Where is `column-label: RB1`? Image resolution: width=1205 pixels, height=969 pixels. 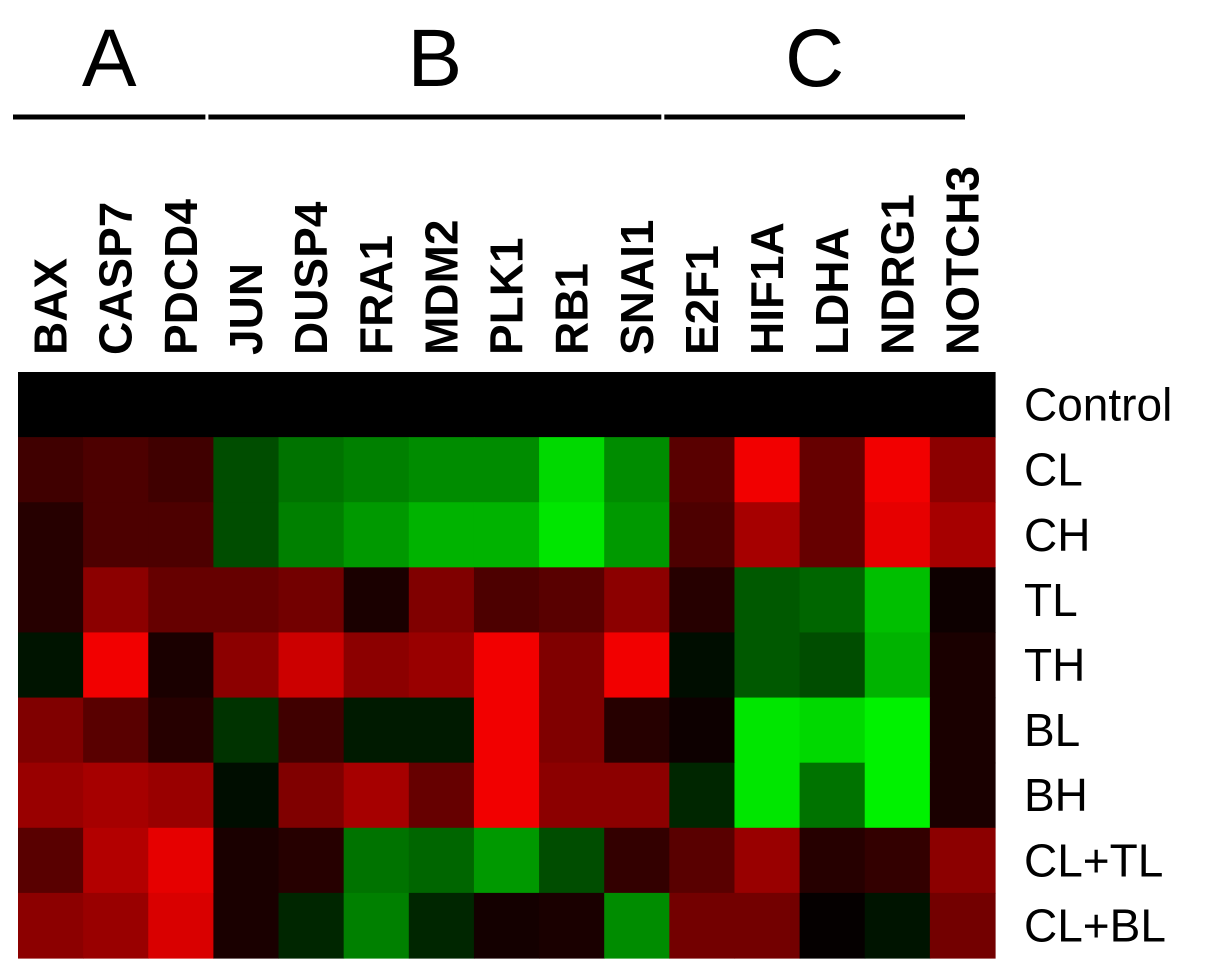
column-label: RB1 is located at coordinates (572, 309).